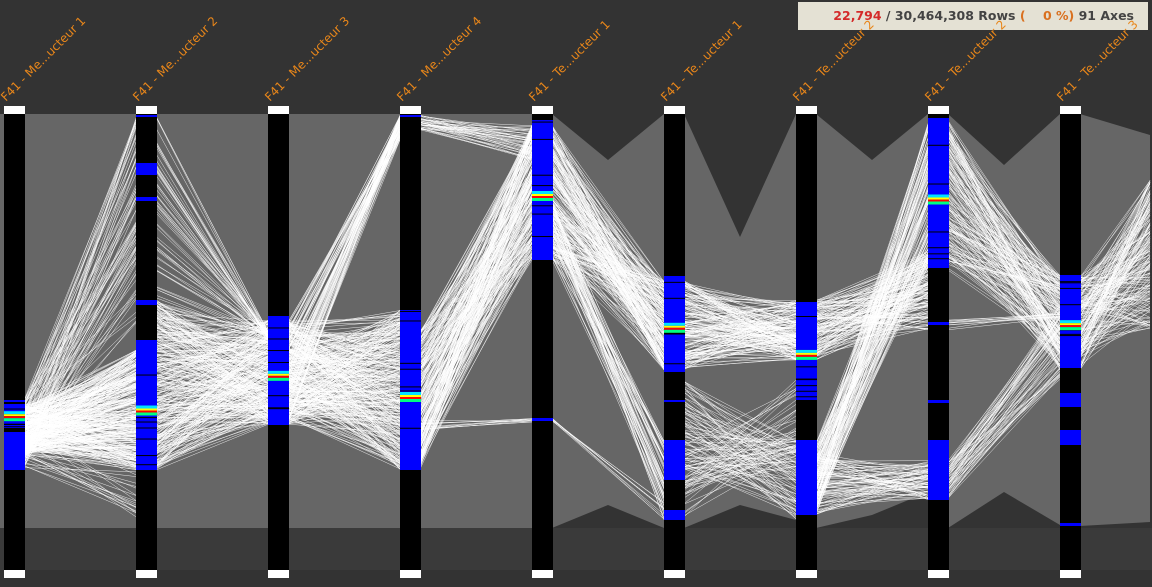 Image resolution: width=1152 pixels, height=587 pixels. Describe the element at coordinates (934, 15) in the screenshot. I see `total-rows: 30,464,308` at that location.